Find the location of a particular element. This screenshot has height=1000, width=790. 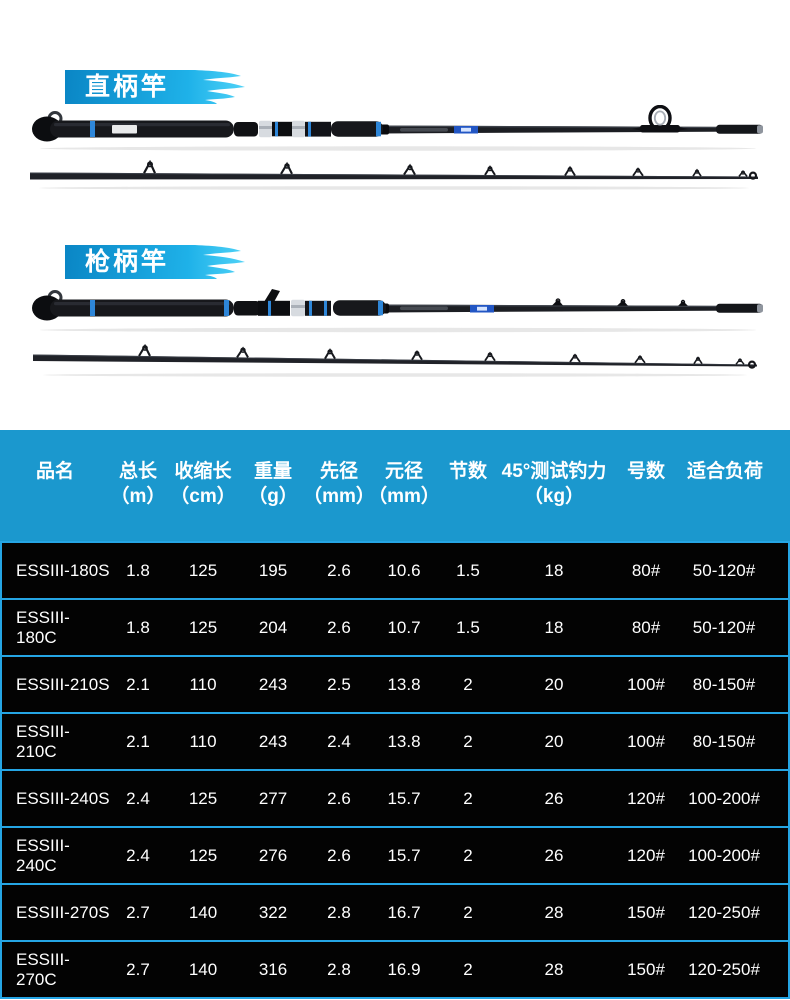

spec-cell-test-drag: 20 is located at coordinates (554, 684).